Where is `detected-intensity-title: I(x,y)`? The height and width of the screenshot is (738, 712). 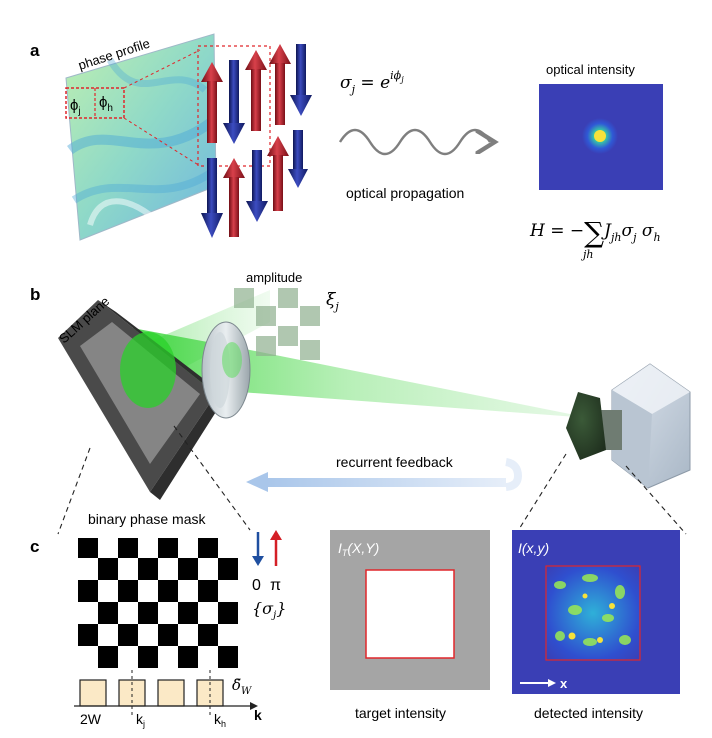
detected-intensity-title: I(x,y) is located at coordinates (533, 548).